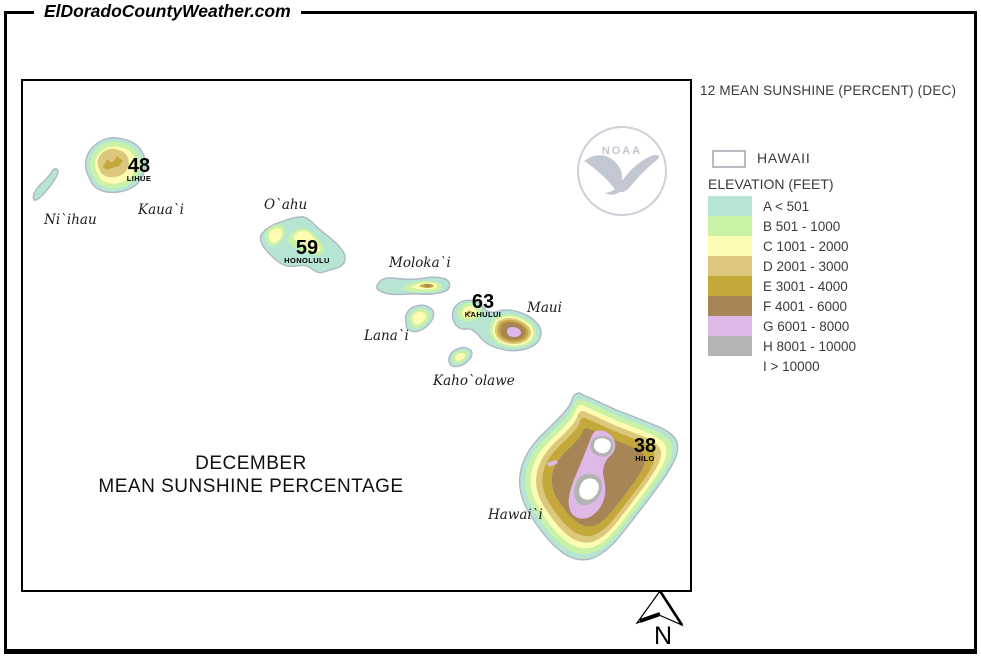 The height and width of the screenshot is (660, 981). What do you see at coordinates (729, 159) in the screenshot?
I see `hawaii-region-swatch` at bounding box center [729, 159].